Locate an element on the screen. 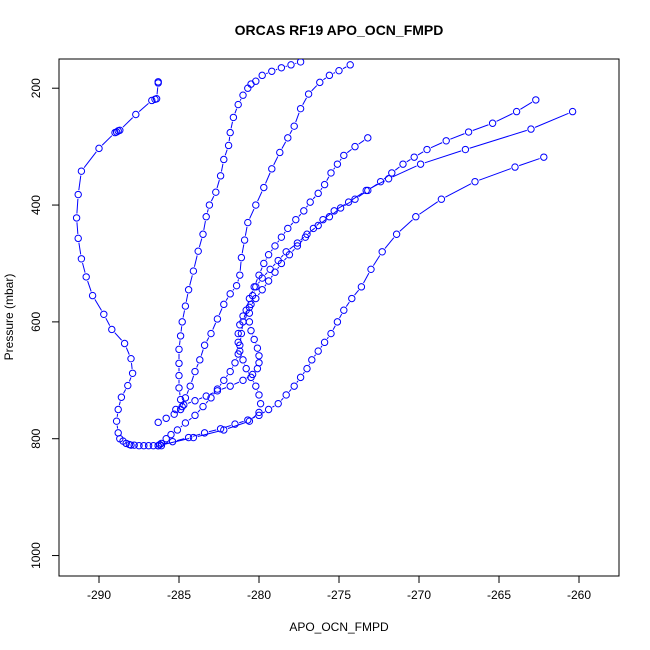 The width and height of the screenshot is (650, 650). profile-series is located at coordinates (240, 235).